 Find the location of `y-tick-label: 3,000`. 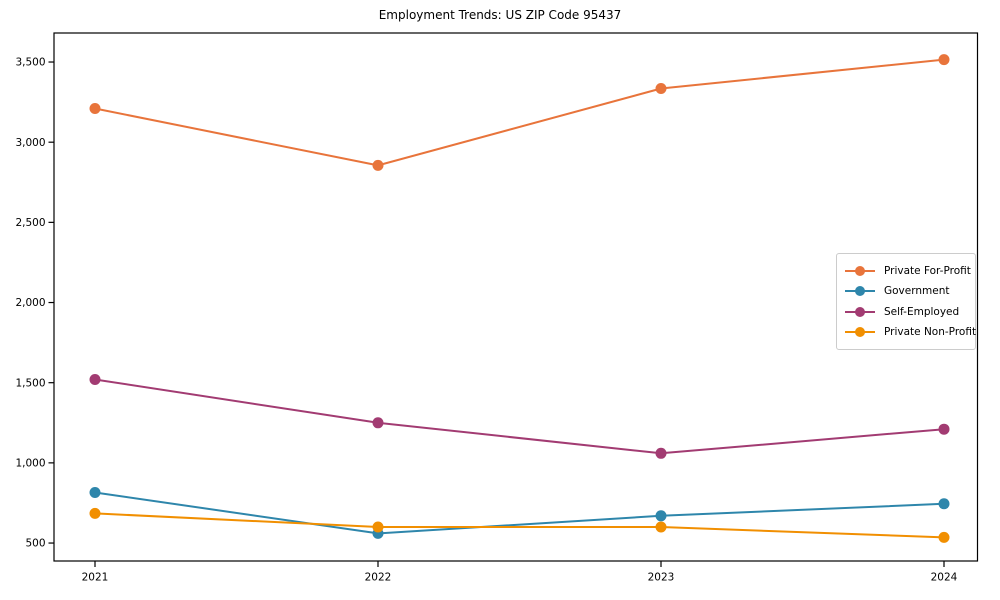

y-tick-label: 3,000 is located at coordinates (30, 143).